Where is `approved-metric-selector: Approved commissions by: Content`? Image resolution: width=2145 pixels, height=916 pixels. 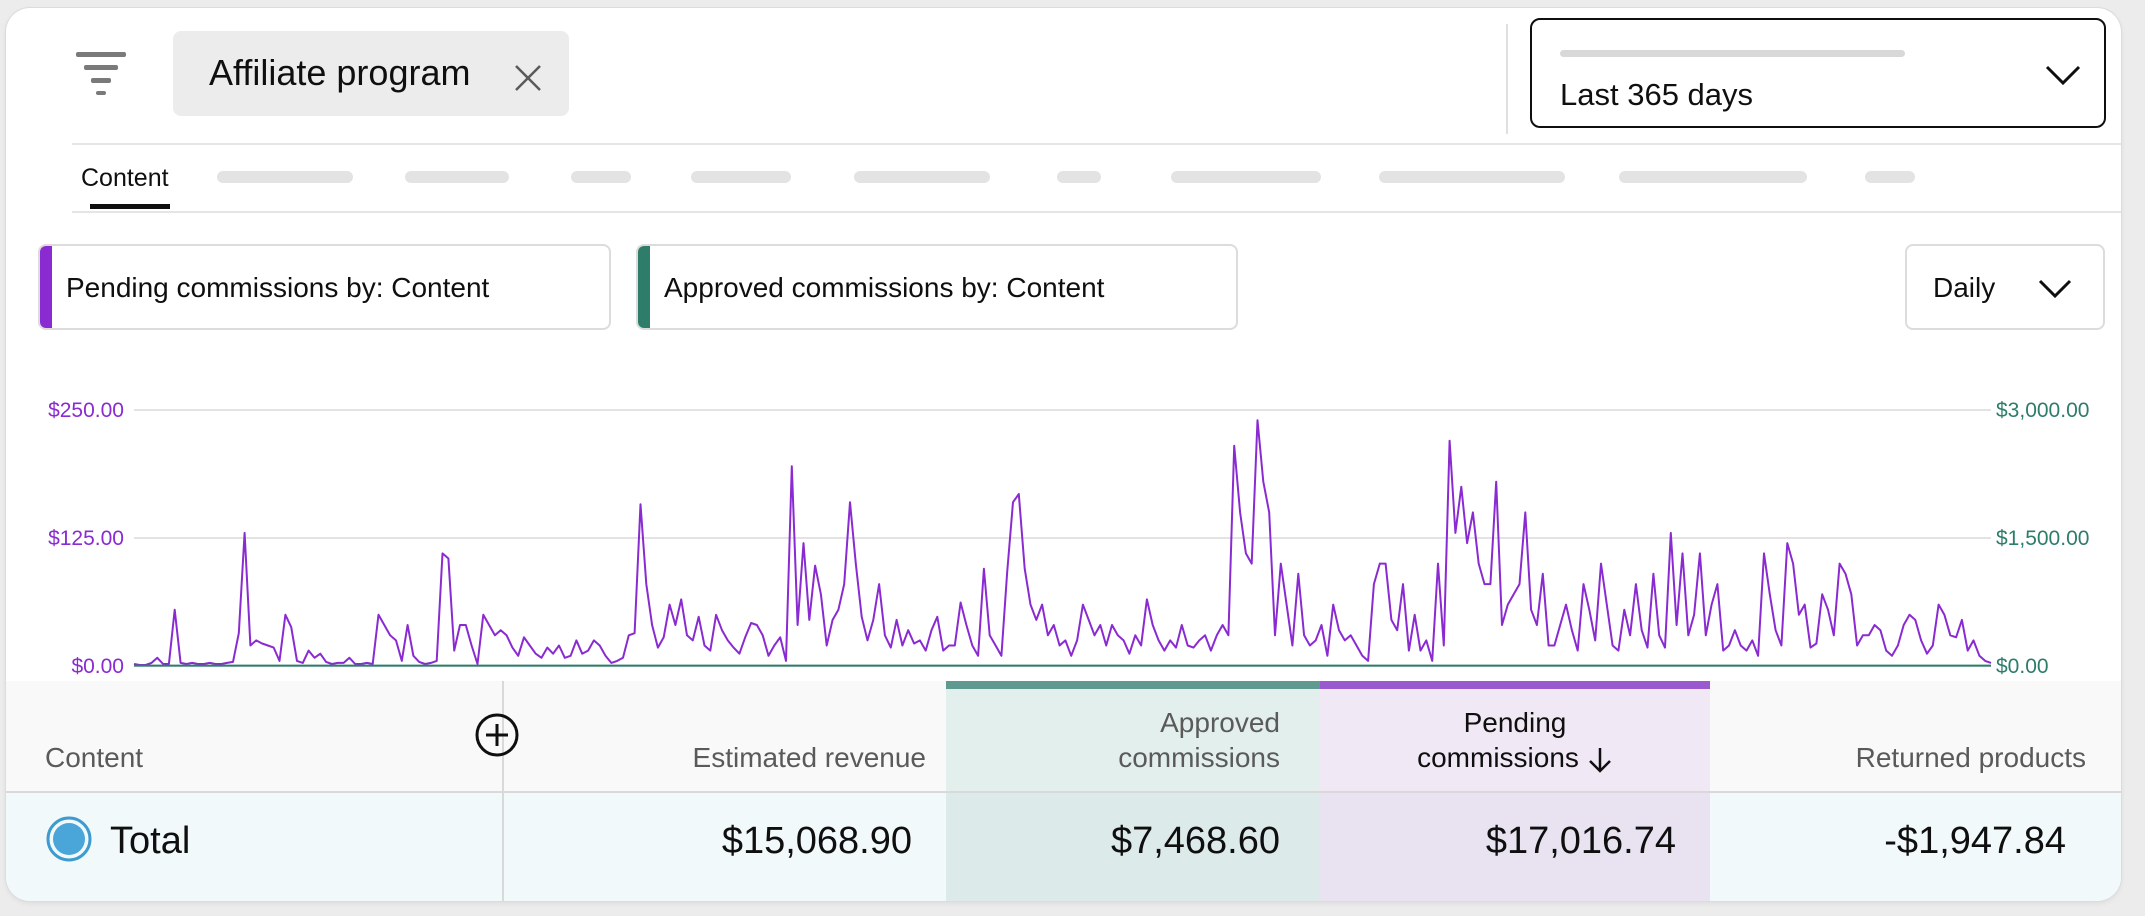
approved-metric-selector: Approved commissions by: Content is located at coordinates (937, 287).